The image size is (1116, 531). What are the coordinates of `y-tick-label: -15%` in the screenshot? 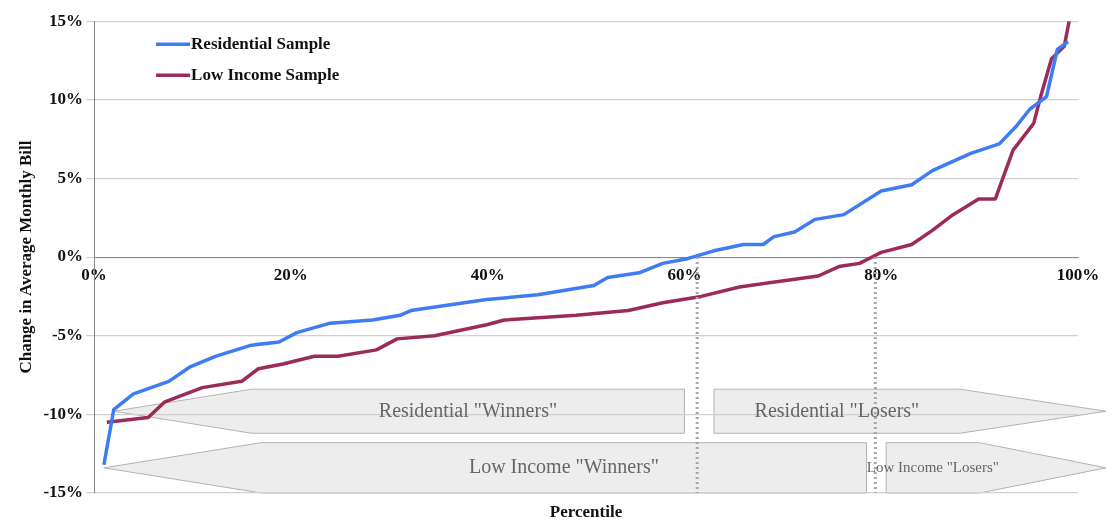 It's located at (63, 492).